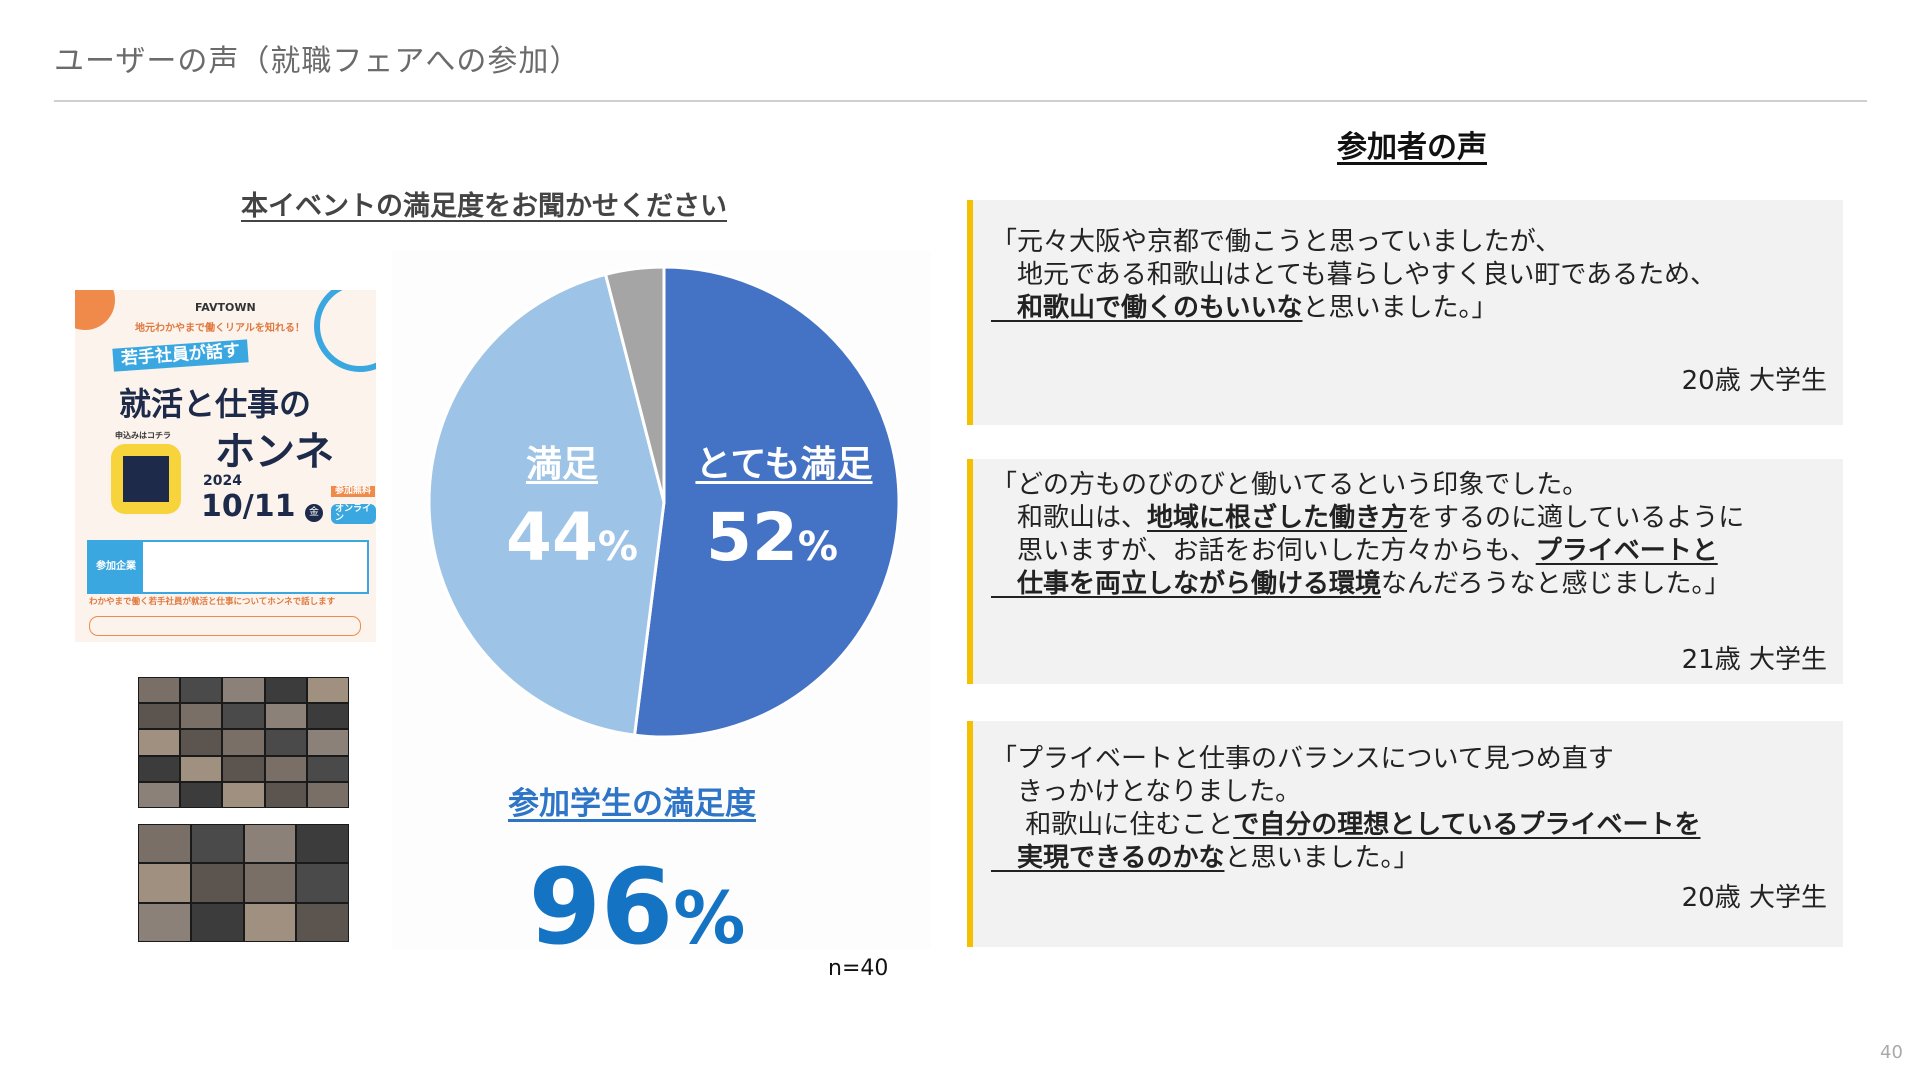 Image resolution: width=1920 pixels, height=1080 pixels. Describe the element at coordinates (1354, 275) in the screenshot. I see `quote-segment: 地元である和歌山はとても暮らしやすく良い町であるため、` at that location.